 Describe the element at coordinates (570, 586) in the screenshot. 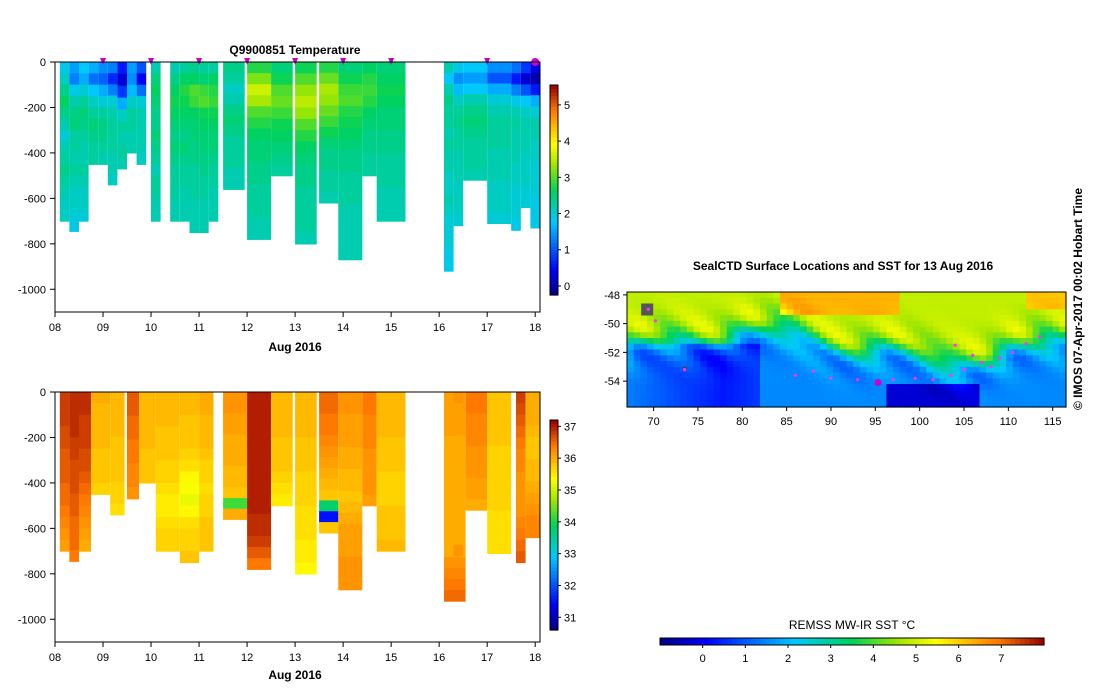

I see `colorbar-tick-label: 32` at that location.